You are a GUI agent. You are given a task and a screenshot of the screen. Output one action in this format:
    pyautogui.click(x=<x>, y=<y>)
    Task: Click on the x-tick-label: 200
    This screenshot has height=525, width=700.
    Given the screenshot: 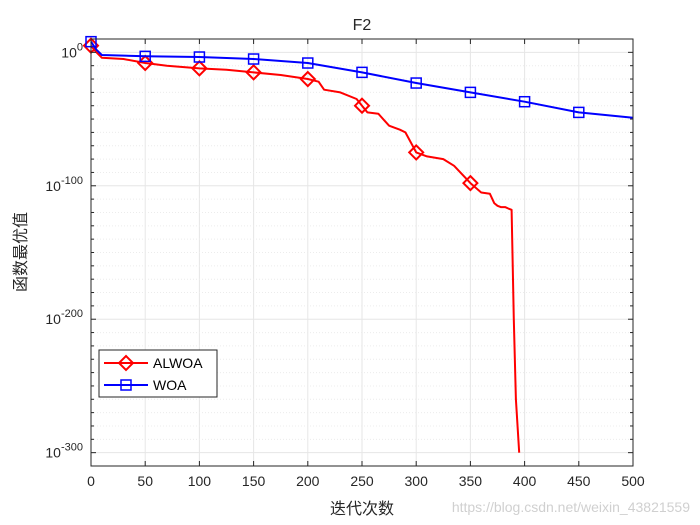 What is the action you would take?
    pyautogui.click(x=308, y=481)
    